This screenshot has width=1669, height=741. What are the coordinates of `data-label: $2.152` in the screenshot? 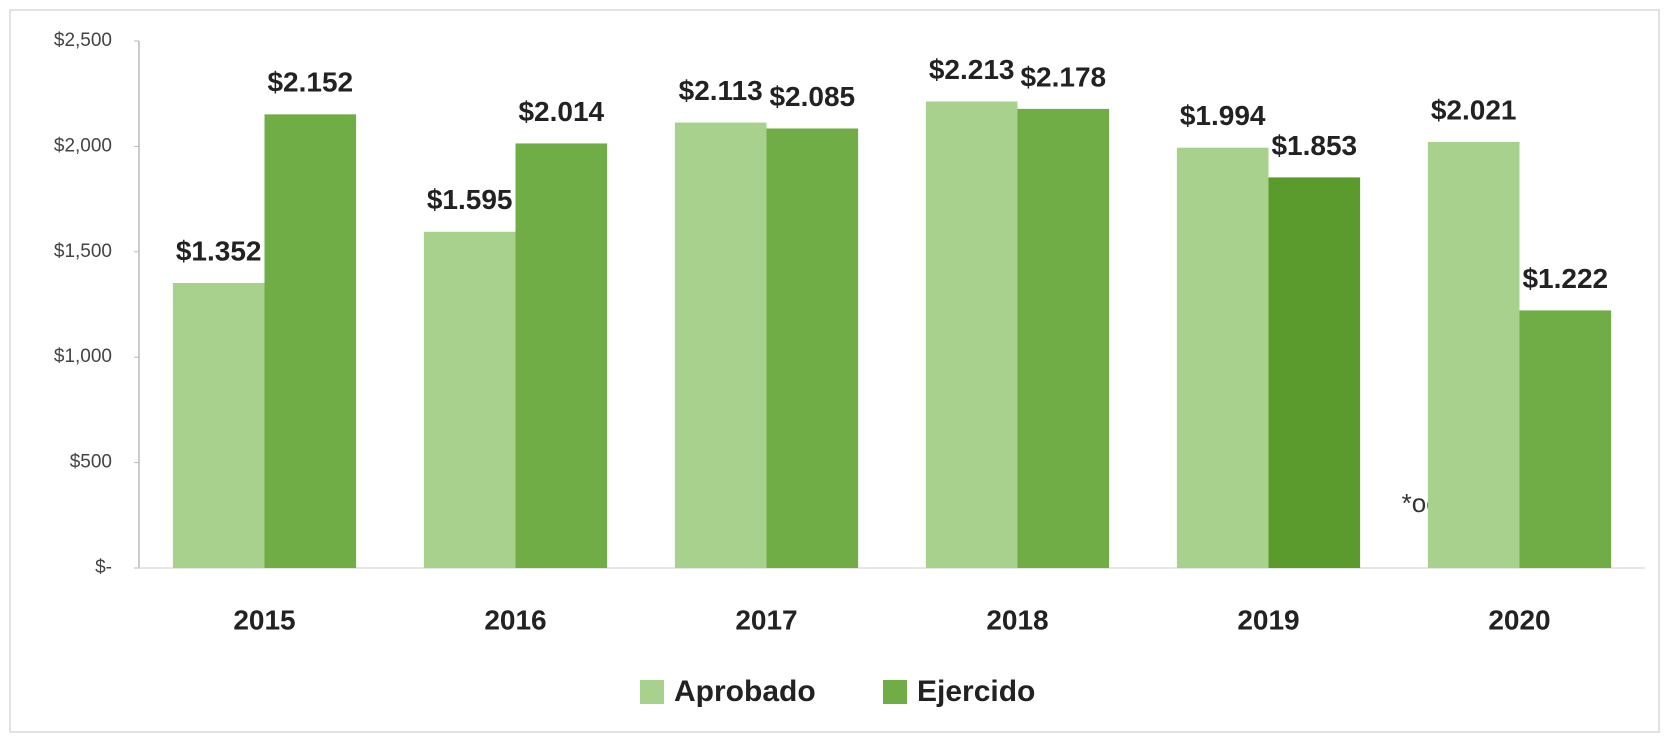 It's located at (310, 82).